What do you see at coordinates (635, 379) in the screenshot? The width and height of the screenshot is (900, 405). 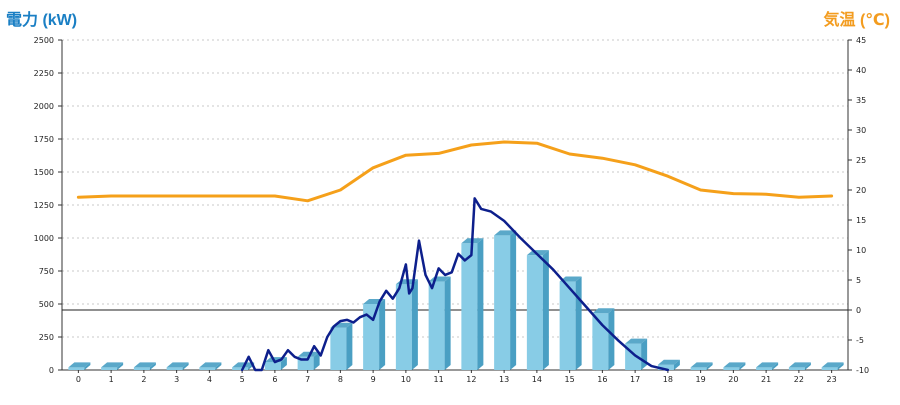 I see `x-tick-label: 17` at bounding box center [635, 379].